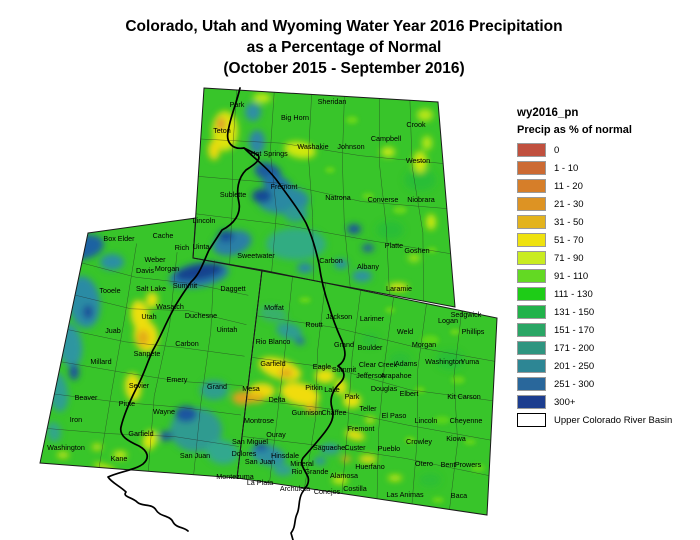 This screenshot has height=540, width=700. What do you see at coordinates (389, 448) in the screenshot?
I see `county-label: Pueblo` at bounding box center [389, 448].